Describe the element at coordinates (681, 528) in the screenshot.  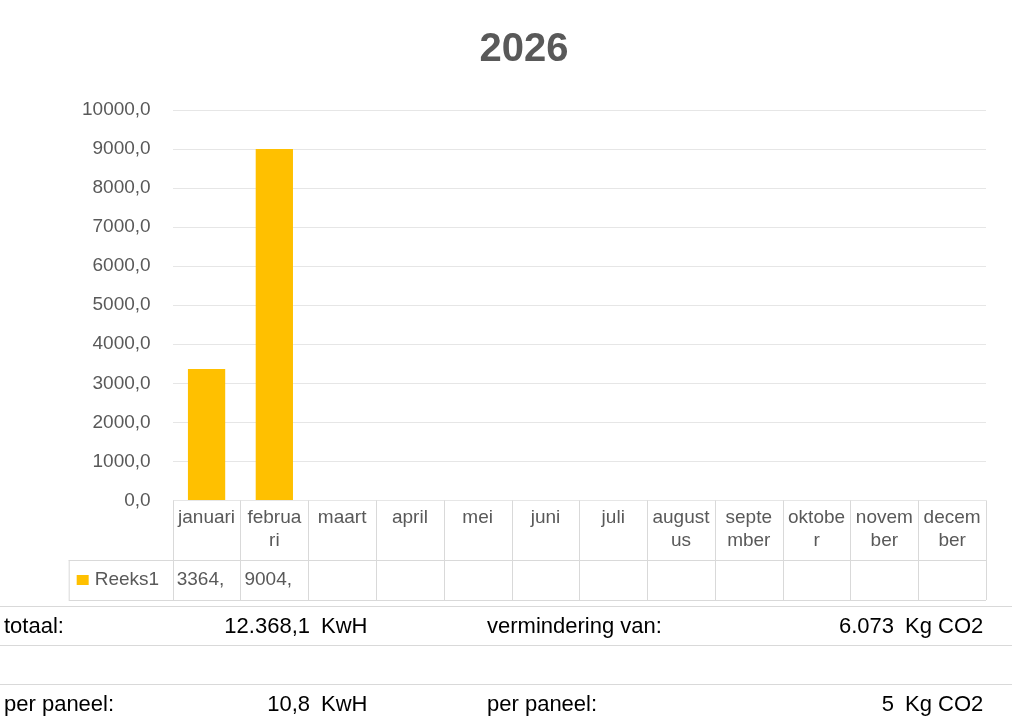
I see `x-tick-label: augustus` at that location.